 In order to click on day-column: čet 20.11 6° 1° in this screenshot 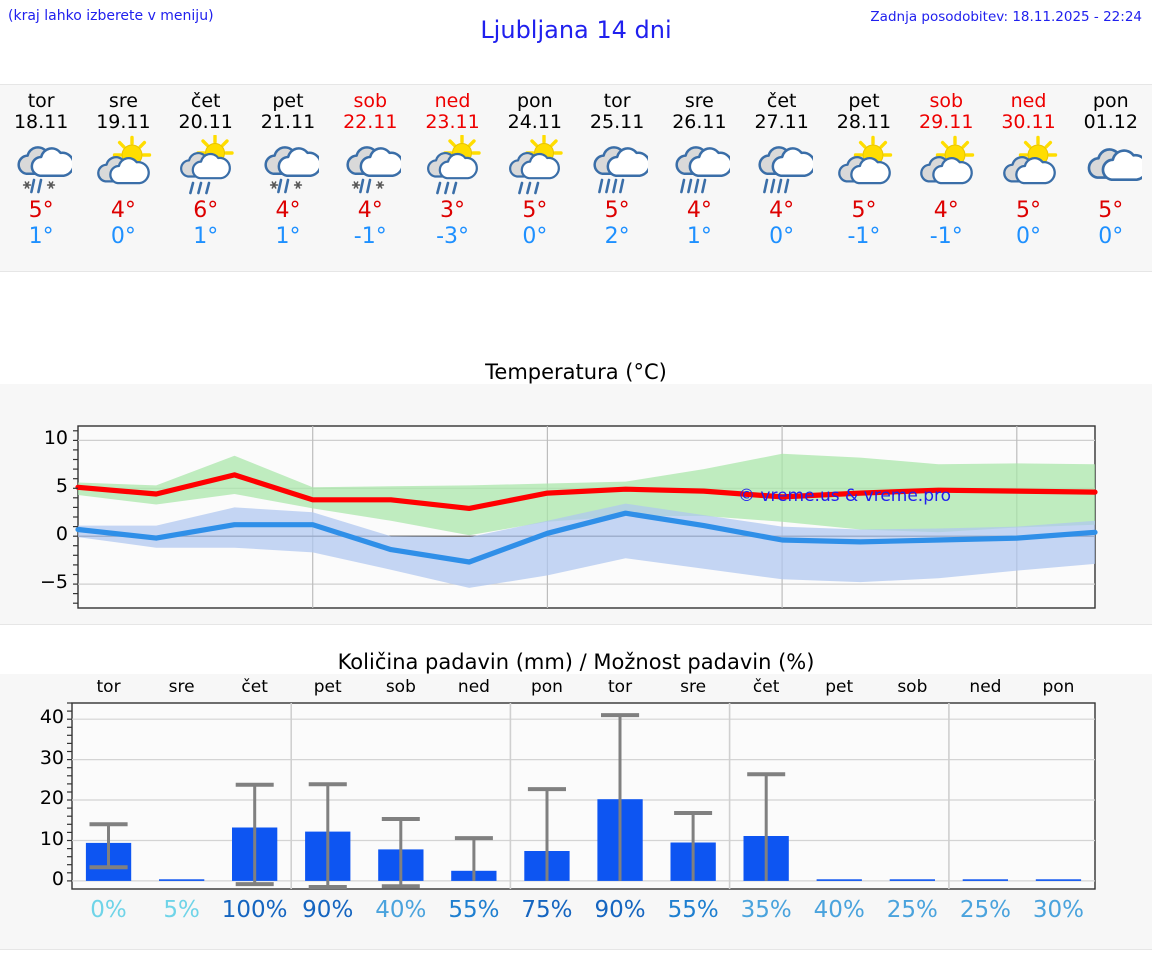, I will do `click(206, 178)`.